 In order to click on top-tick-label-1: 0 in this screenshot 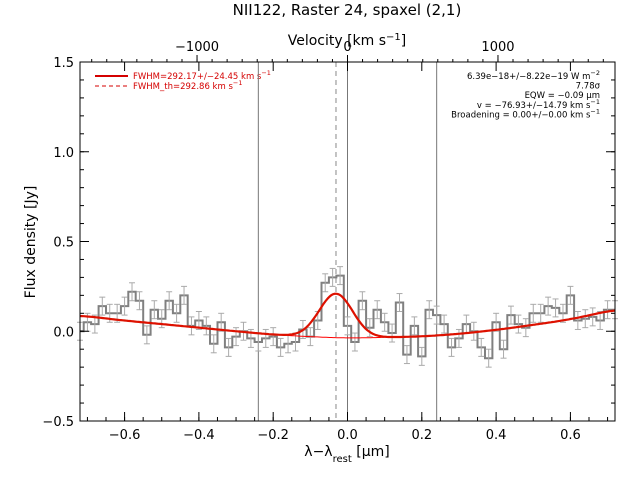, I will do `click(347, 47)`.